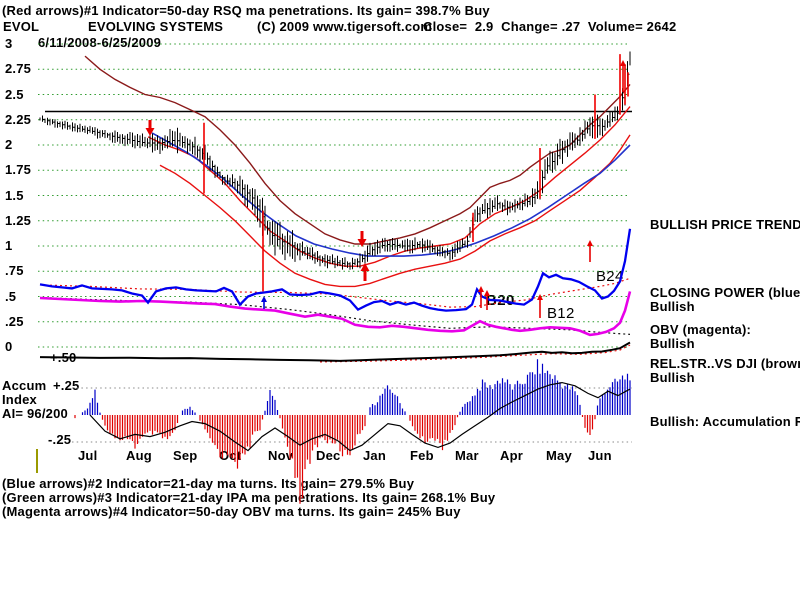  I want to click on signal-b24-label: B24, so click(610, 276).